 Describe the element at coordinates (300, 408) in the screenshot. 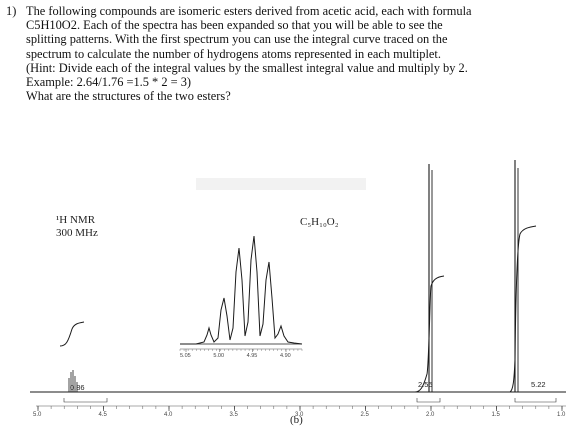

I see `ppm-axis-ticks` at that location.